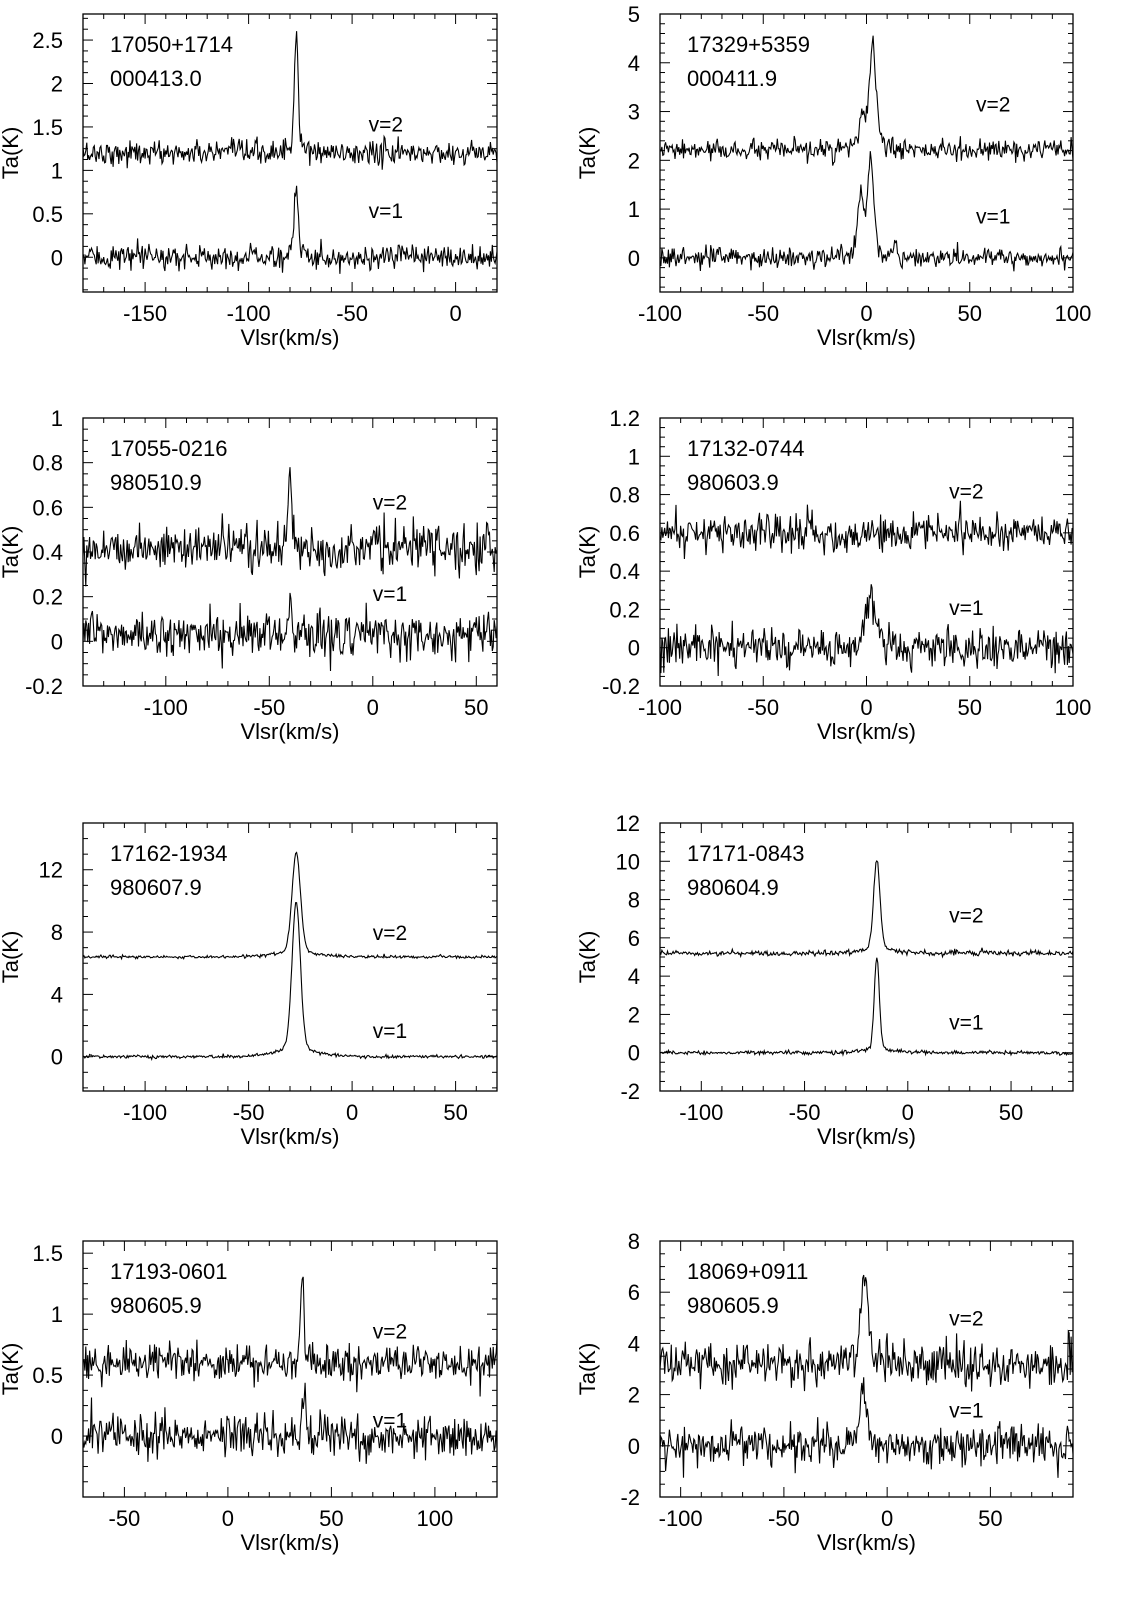  I want to click on source-id: 17171-0843, so click(745, 853).